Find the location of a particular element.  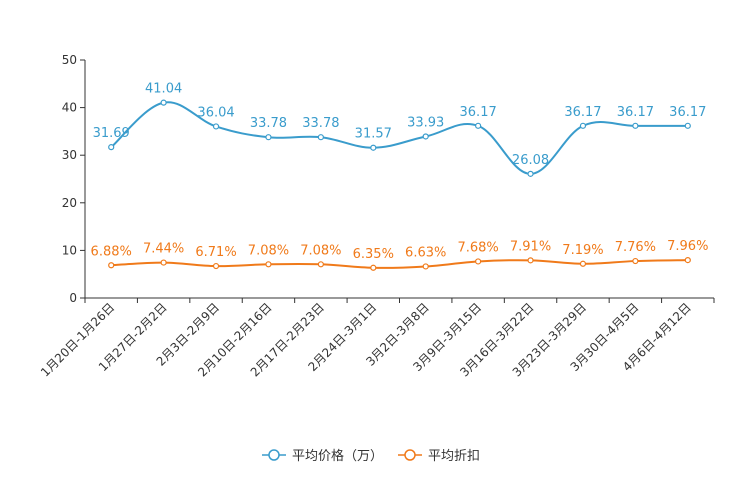

y-tick-label: 40 is located at coordinates (69, 108).